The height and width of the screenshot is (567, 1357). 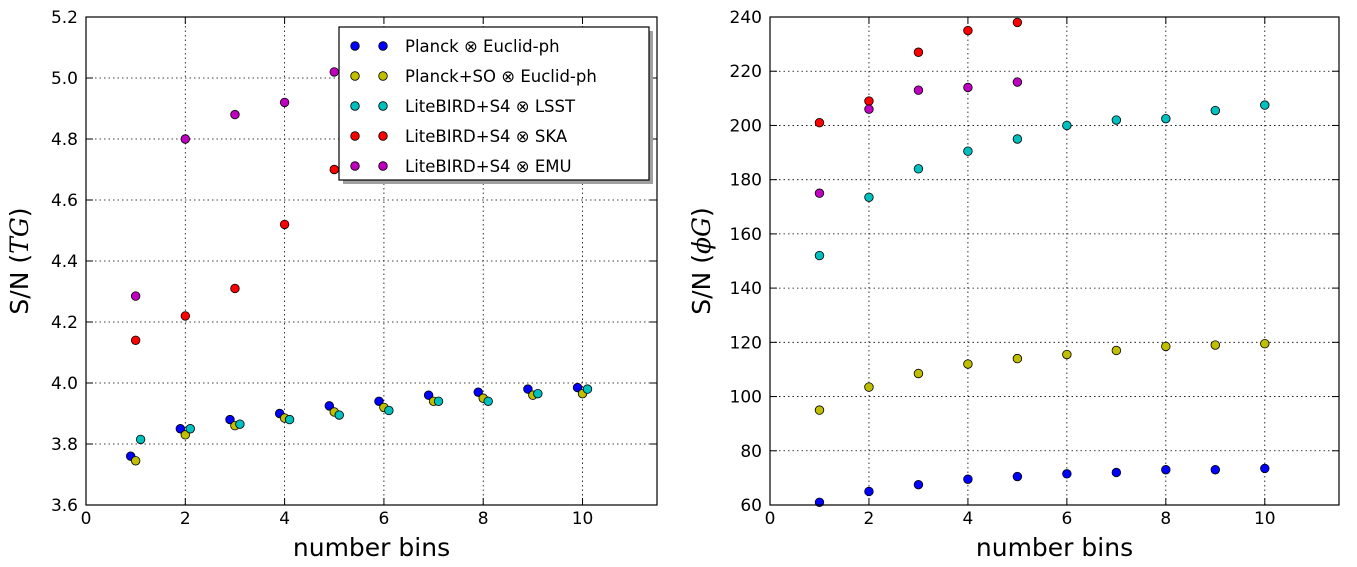 What do you see at coordinates (746, 72) in the screenshot?
I see `y-tick-label: 220` at bounding box center [746, 72].